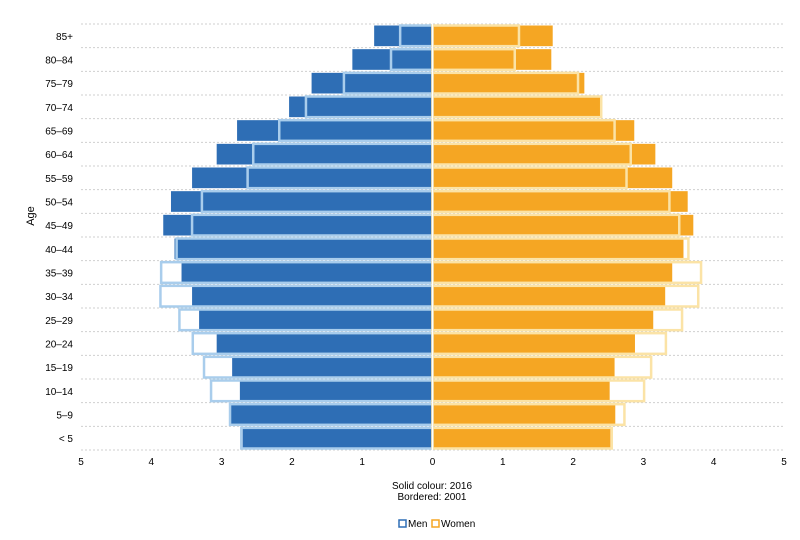 The image size is (800, 540). What do you see at coordinates (66, 439) in the screenshot?
I see `category-tick-label: < 5` at bounding box center [66, 439].